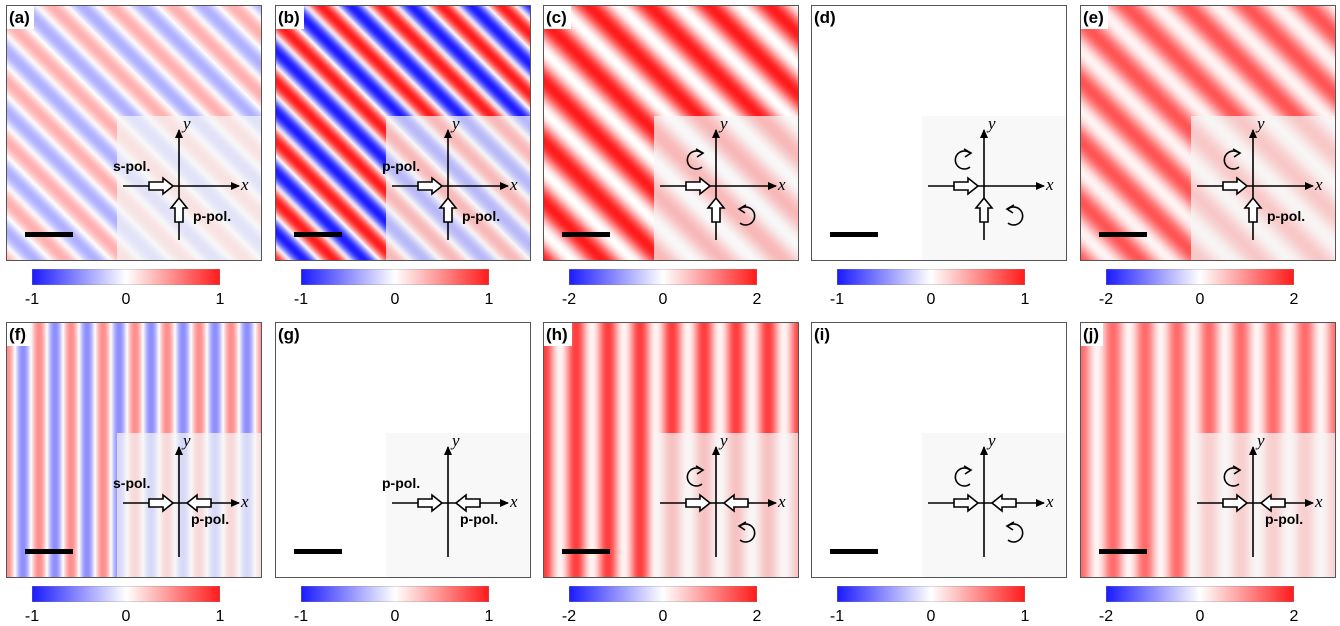  Describe the element at coordinates (401, 166) in the screenshot. I see `left-polarization-label: p-pol.` at that location.